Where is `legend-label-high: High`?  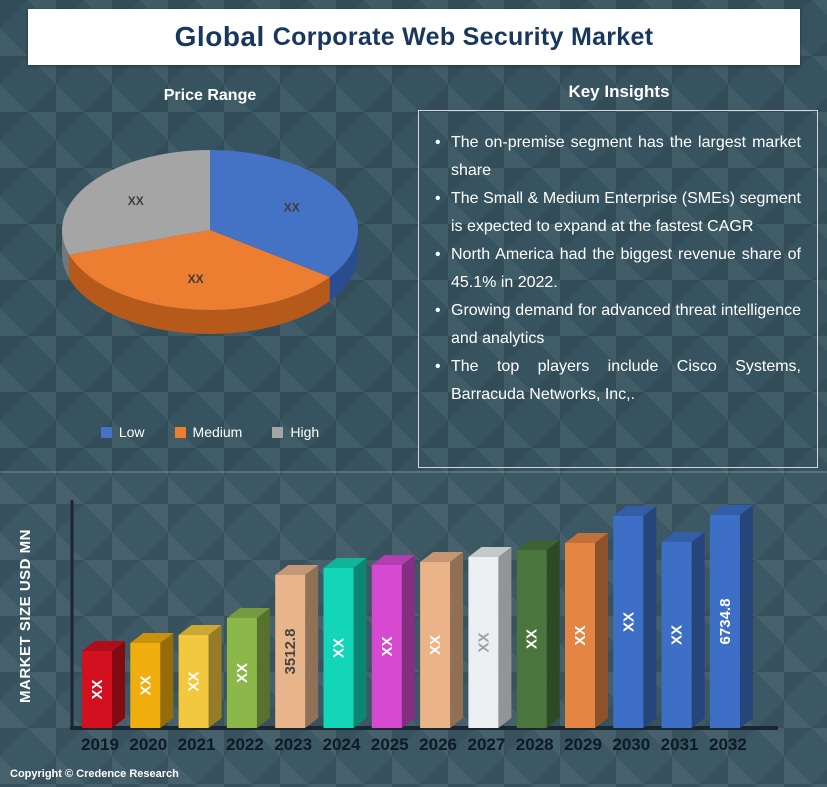
legend-label-high: High is located at coordinates (305, 432).